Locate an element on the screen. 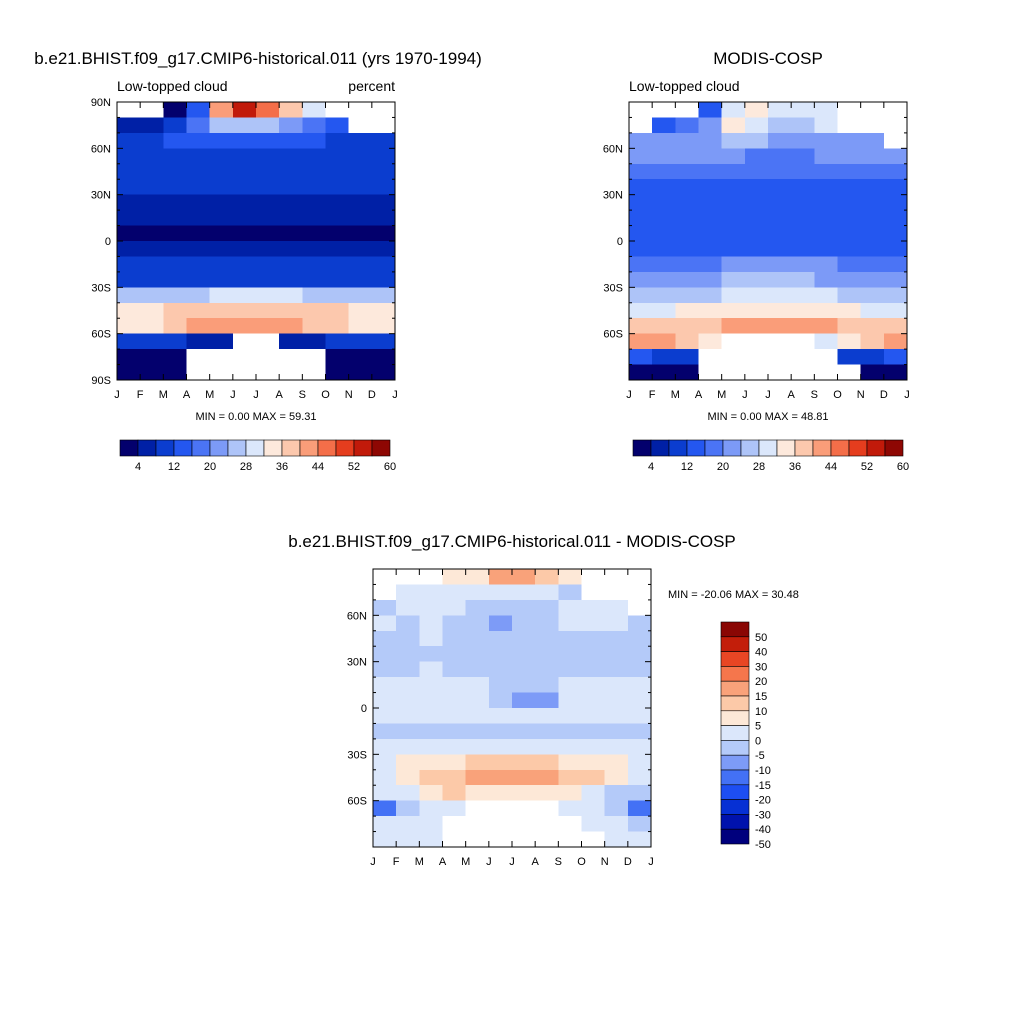  x-tick-label: J is located at coordinates (489, 862).